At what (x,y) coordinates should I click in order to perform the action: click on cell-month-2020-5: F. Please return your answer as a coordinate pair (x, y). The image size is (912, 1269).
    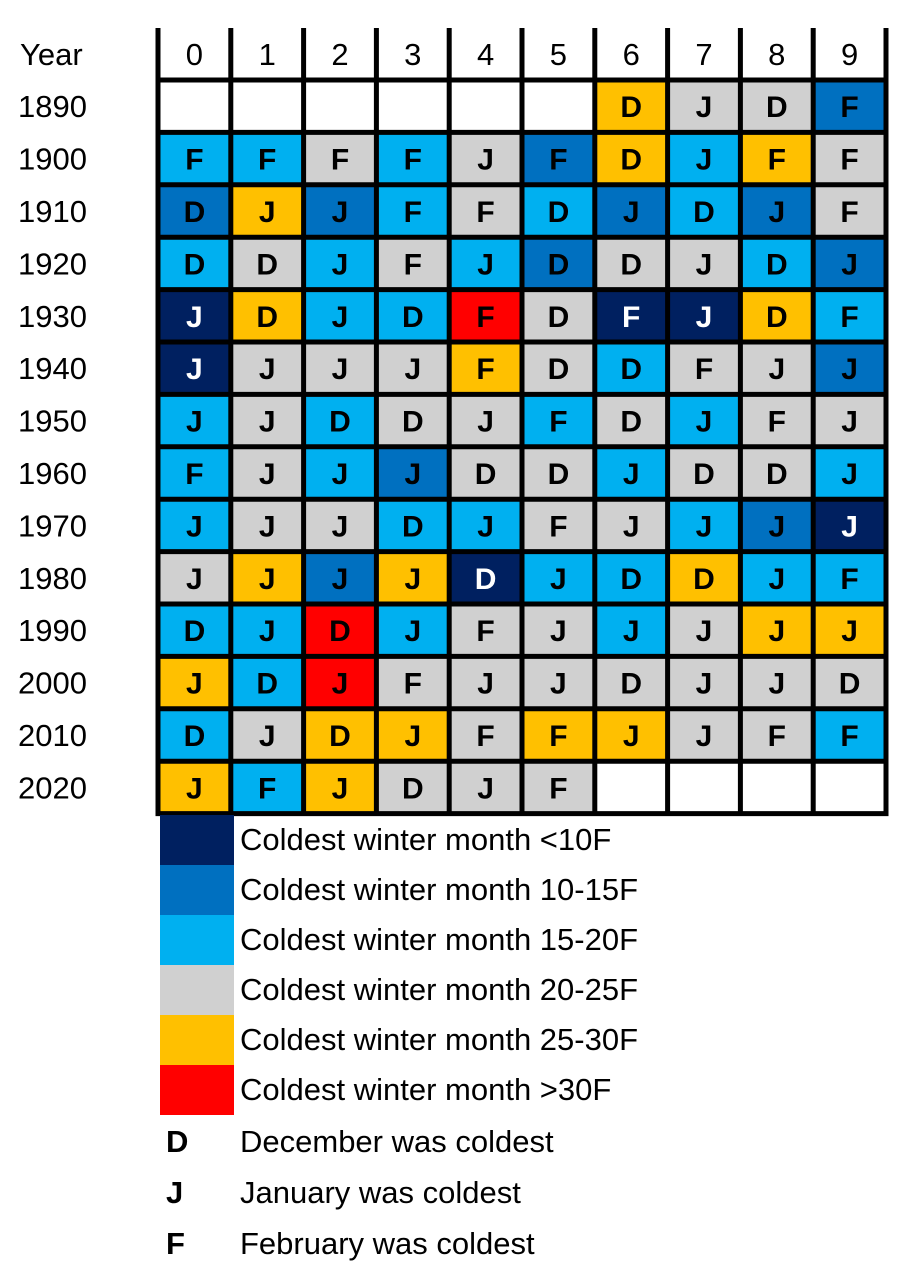
    Looking at the image, I should click on (558, 788).